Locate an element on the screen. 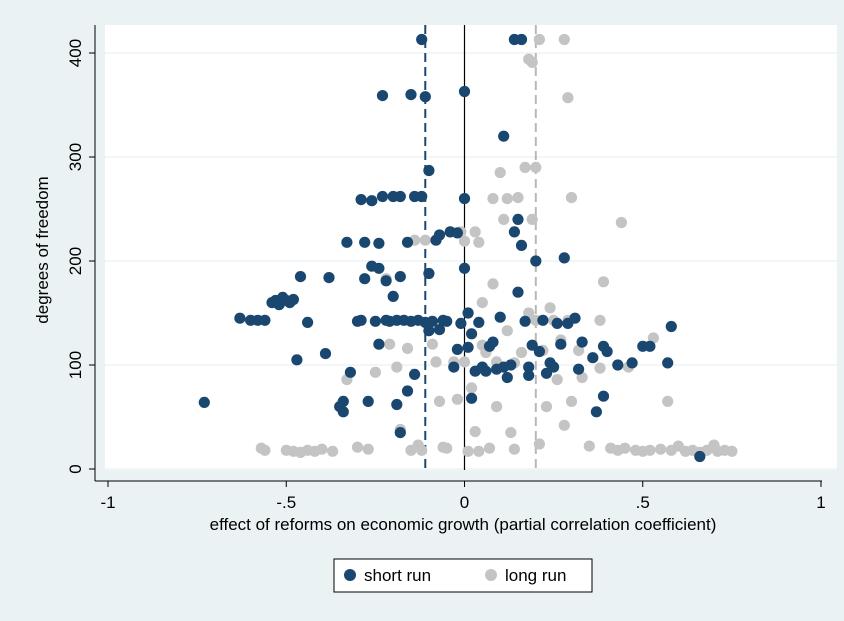 The height and width of the screenshot is (621, 844). legend-label-long-run: long run is located at coordinates (535, 575).